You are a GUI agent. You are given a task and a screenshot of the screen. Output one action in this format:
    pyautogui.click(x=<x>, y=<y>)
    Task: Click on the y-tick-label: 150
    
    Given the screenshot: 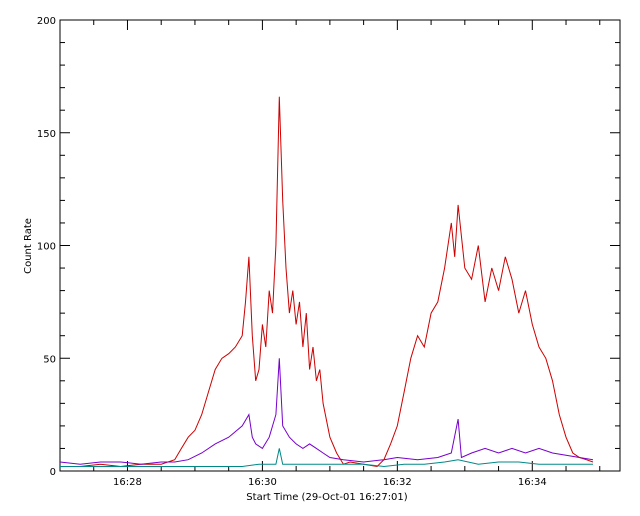 What is the action you would take?
    pyautogui.click(x=46, y=134)
    